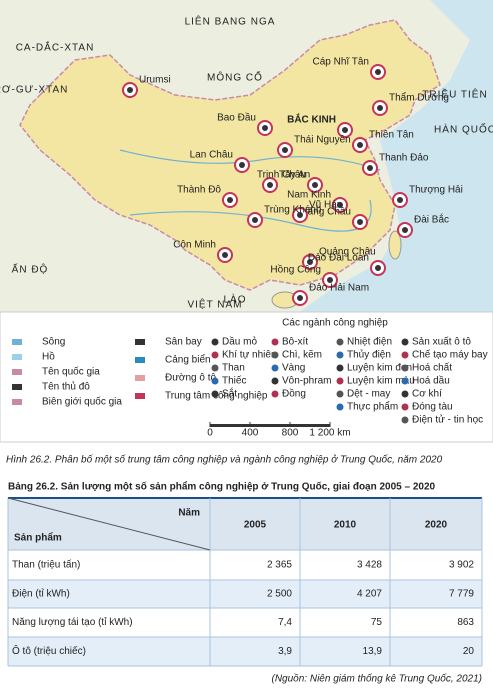 The image size is (493, 692). Describe the element at coordinates (369, 594) in the screenshot. I see `table-cell: 4 207` at that location.